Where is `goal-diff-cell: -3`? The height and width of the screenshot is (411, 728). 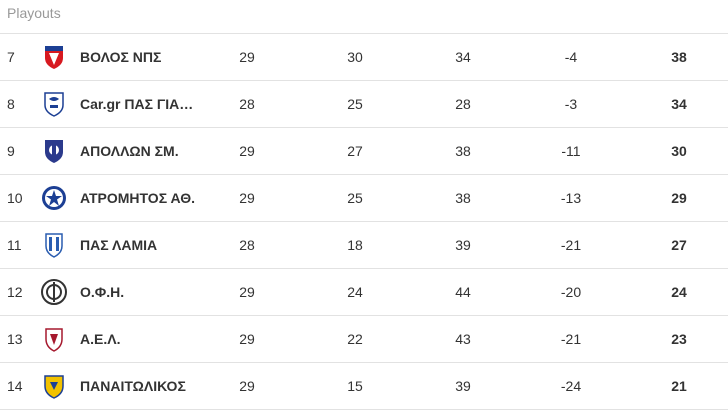
goal-diff-cell: -3 is located at coordinates (571, 104).